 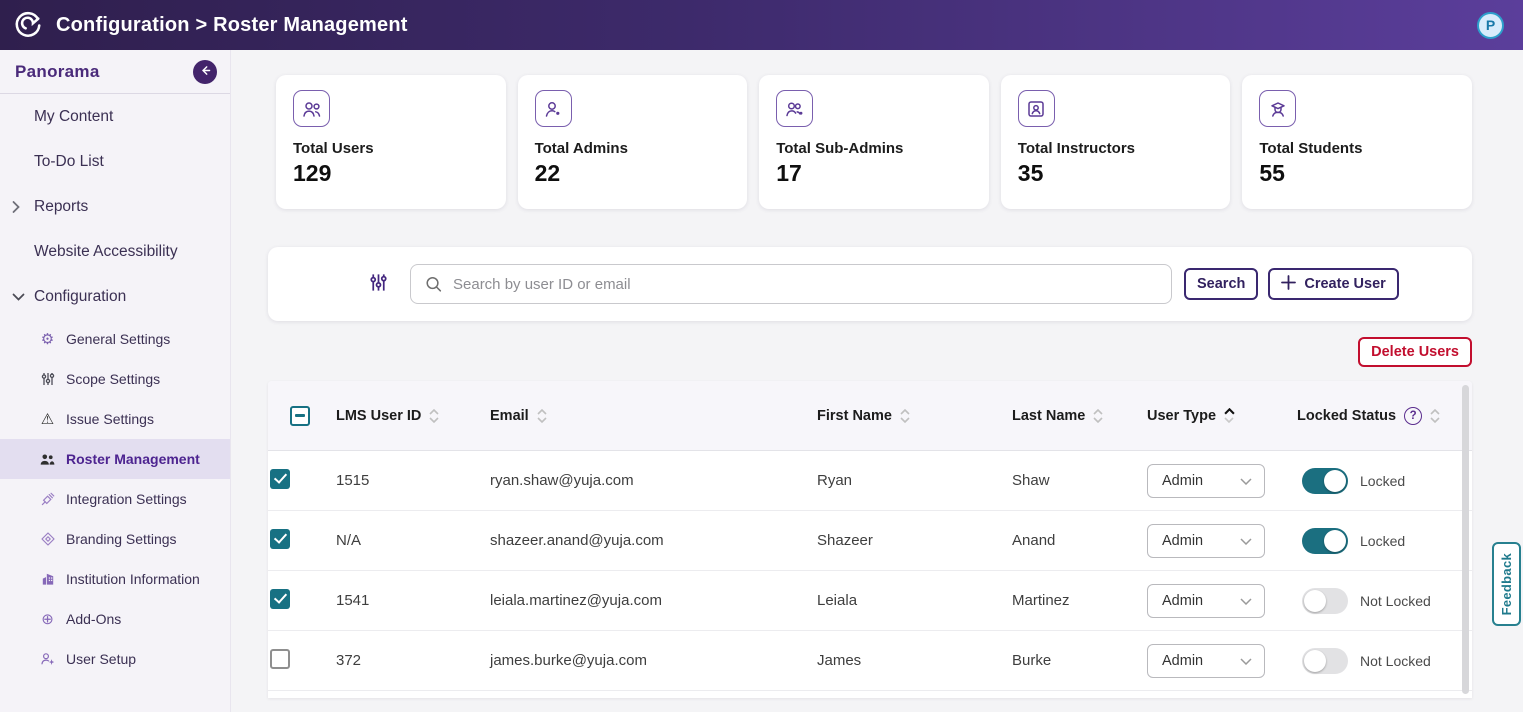 I want to click on feedback-tab: Feedback, so click(x=1506, y=584).